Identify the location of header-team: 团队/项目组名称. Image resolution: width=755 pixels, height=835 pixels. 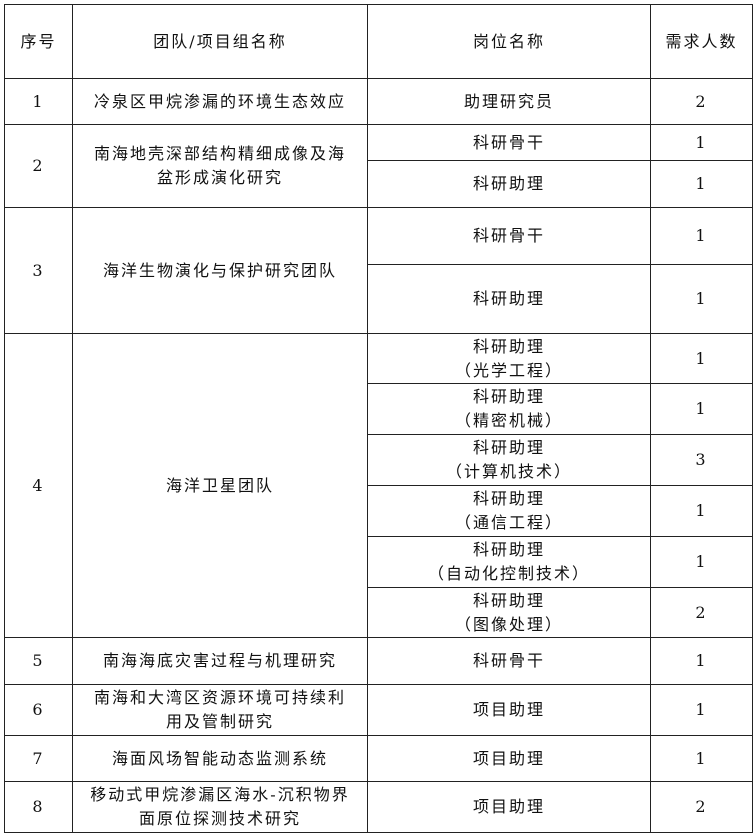
(220, 41).